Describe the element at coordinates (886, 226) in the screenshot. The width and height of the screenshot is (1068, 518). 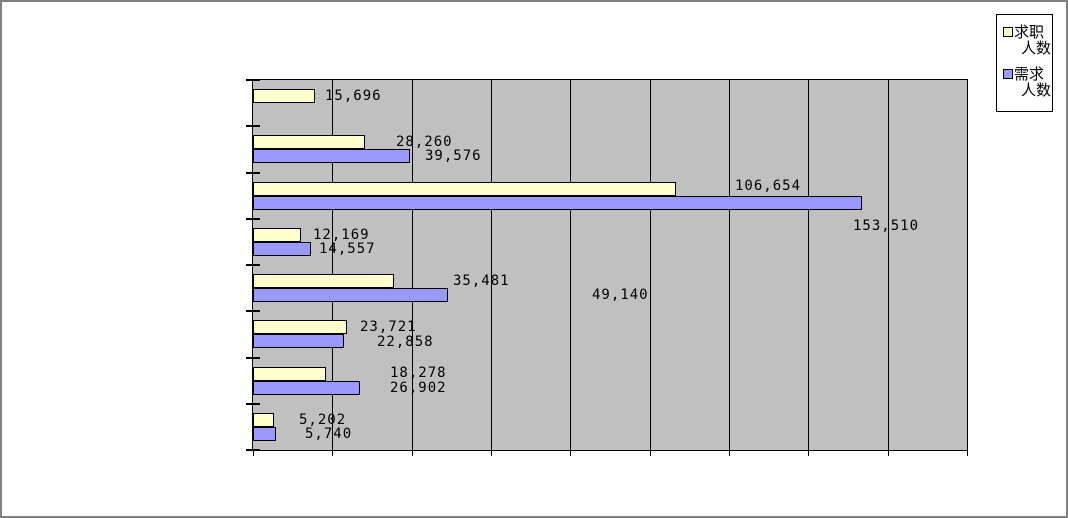
I see `bar-label-demand-cat3: 153,510` at that location.